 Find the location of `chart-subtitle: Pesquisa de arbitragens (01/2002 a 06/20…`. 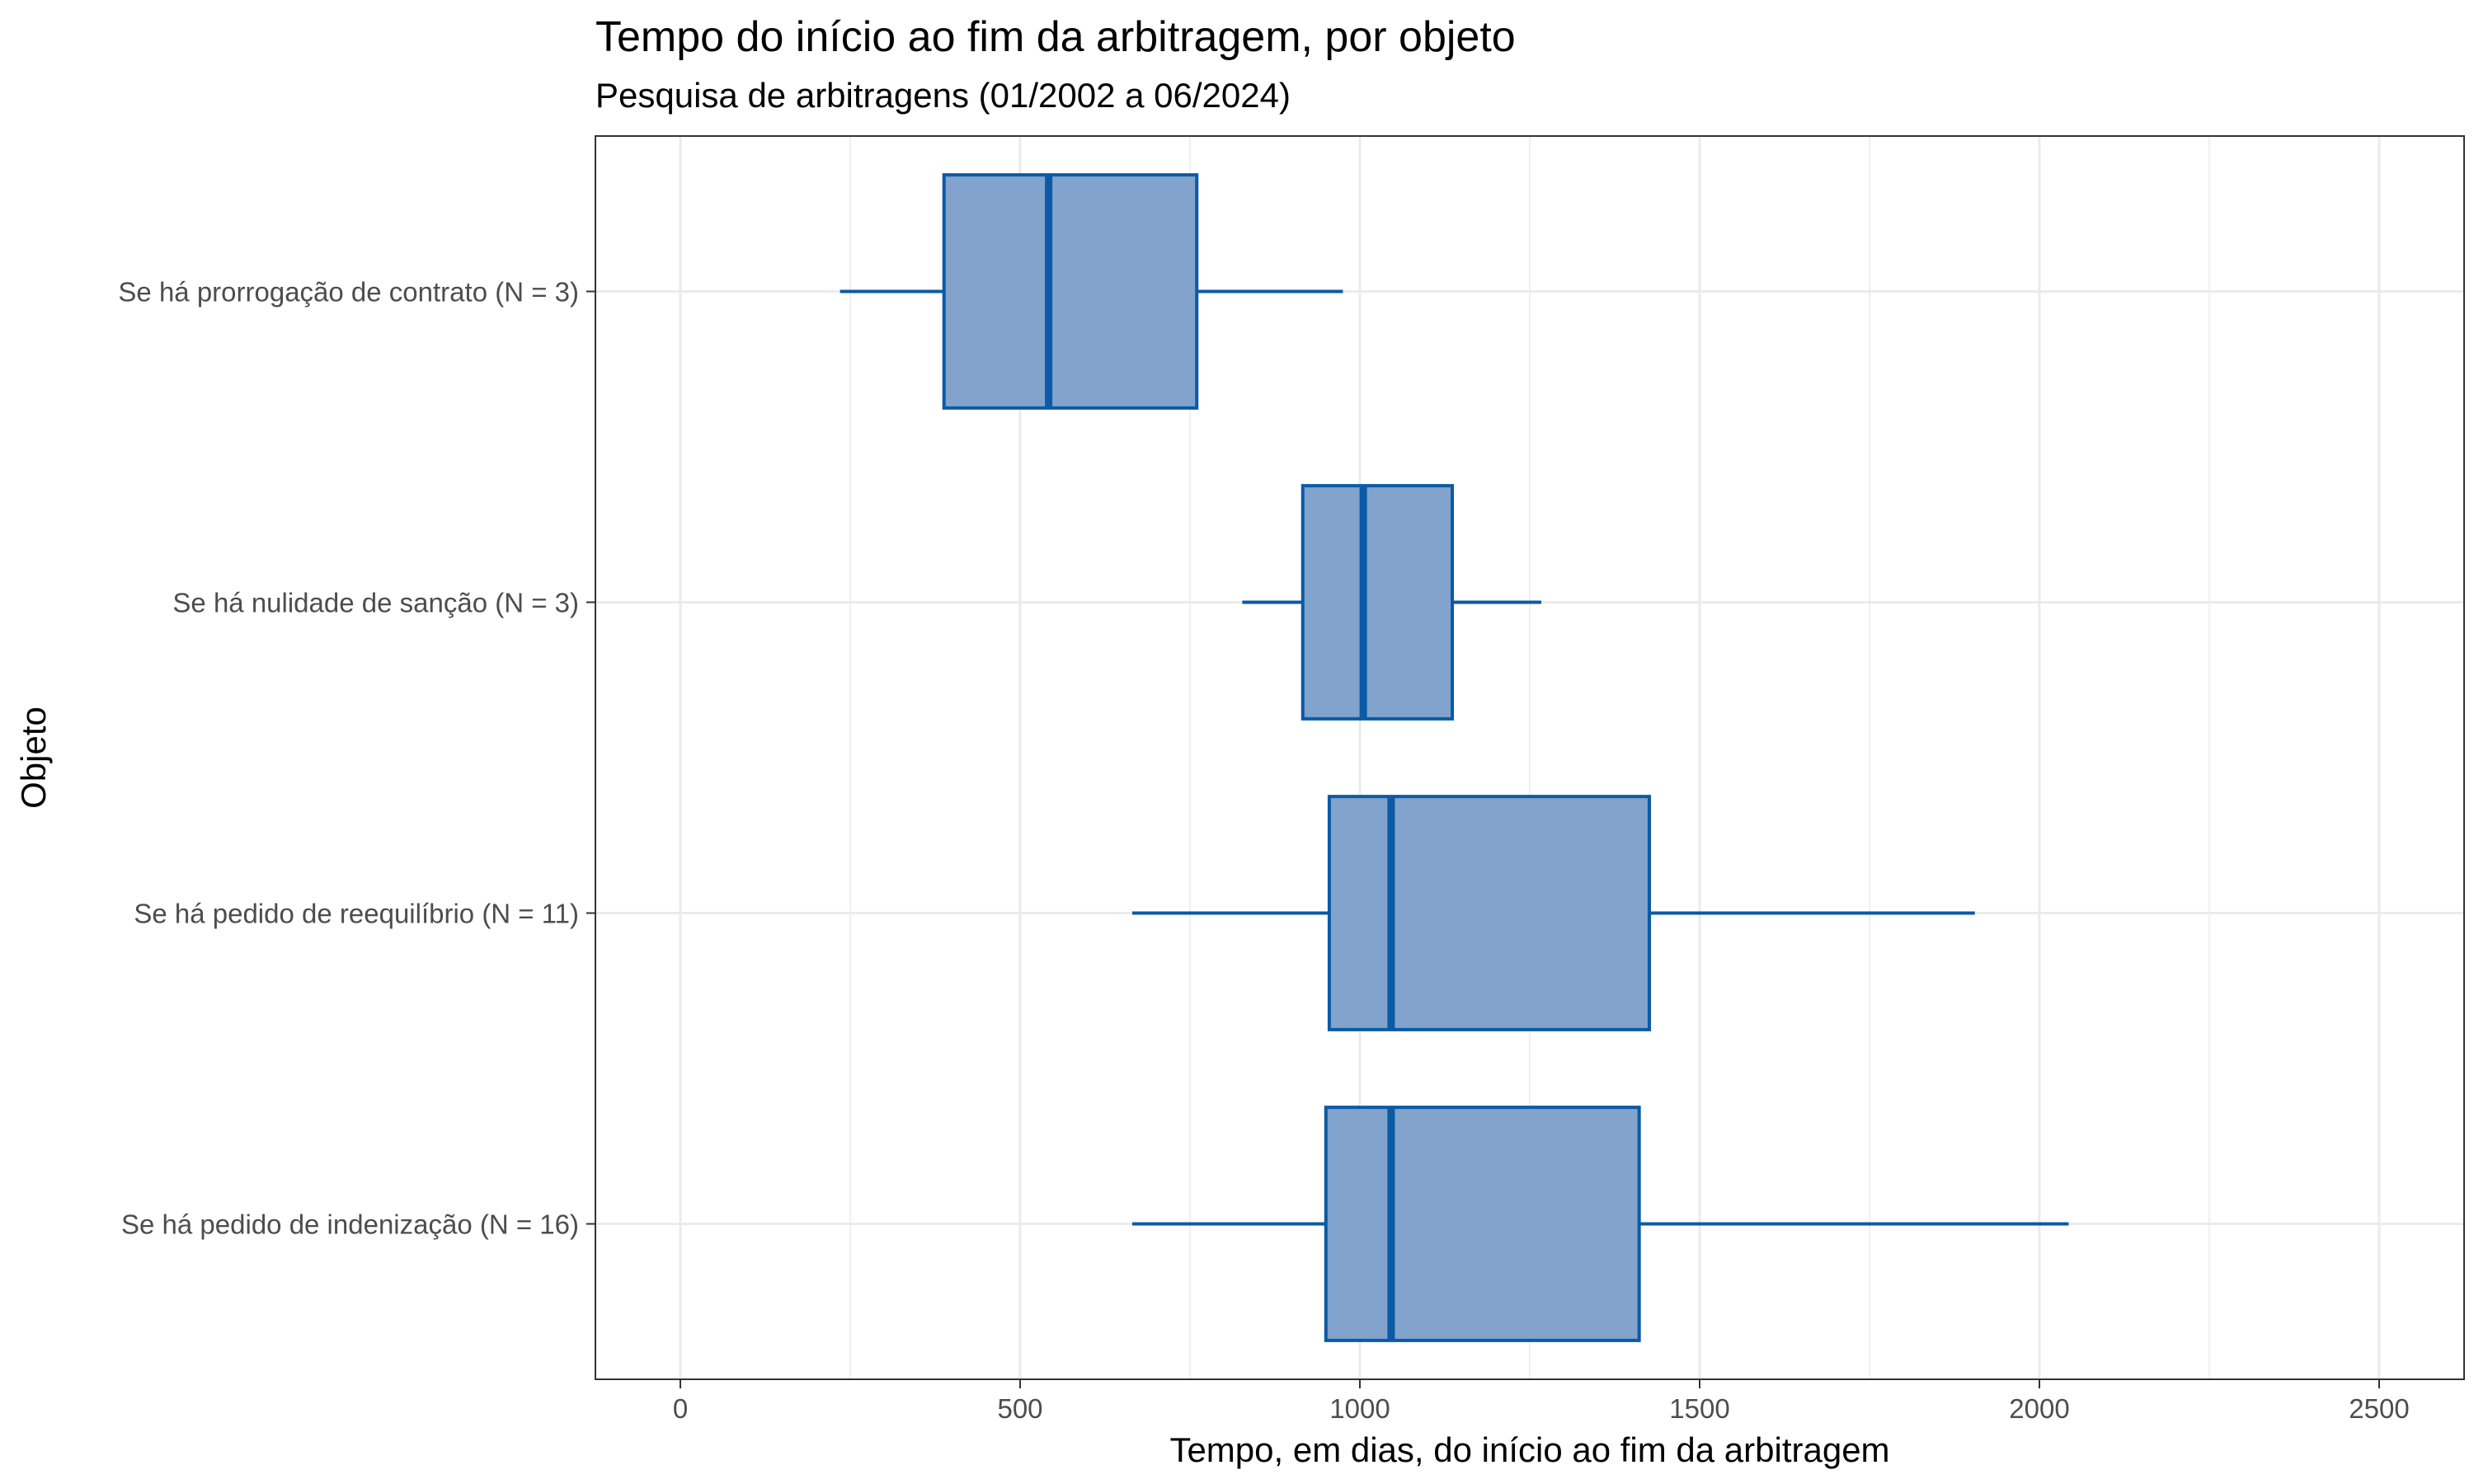

chart-subtitle: Pesquisa de arbitragens (01/2002 a 06/20… is located at coordinates (943, 95).